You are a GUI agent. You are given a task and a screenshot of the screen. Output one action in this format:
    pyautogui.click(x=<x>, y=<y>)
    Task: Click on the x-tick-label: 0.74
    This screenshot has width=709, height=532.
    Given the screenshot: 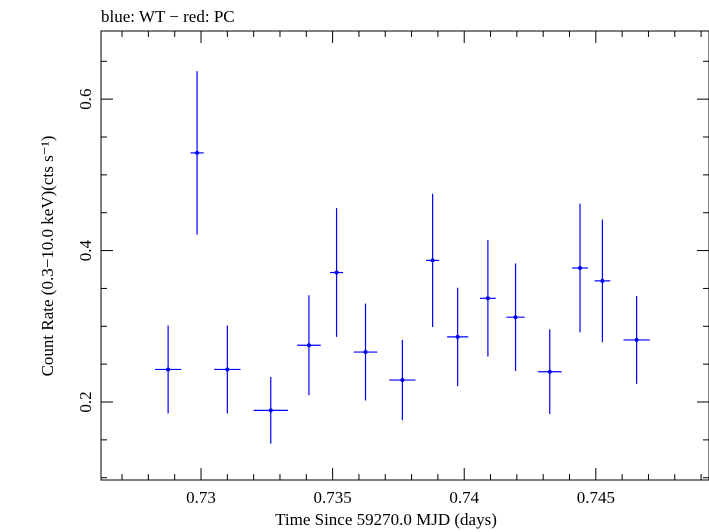 What is the action you would take?
    pyautogui.click(x=464, y=497)
    